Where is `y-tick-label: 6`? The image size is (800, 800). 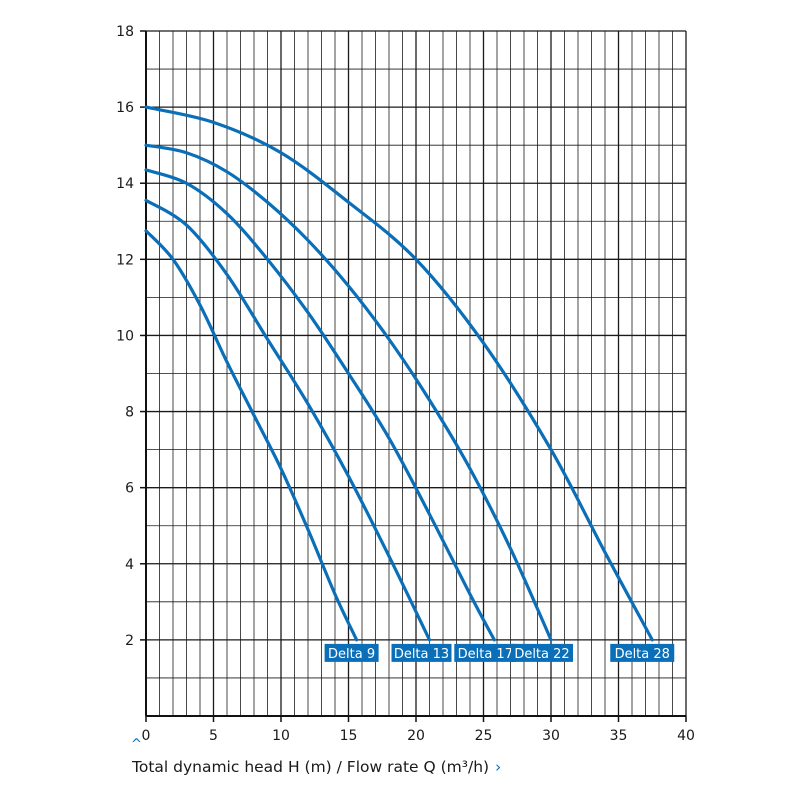 y-tick-label: 6 is located at coordinates (129, 489).